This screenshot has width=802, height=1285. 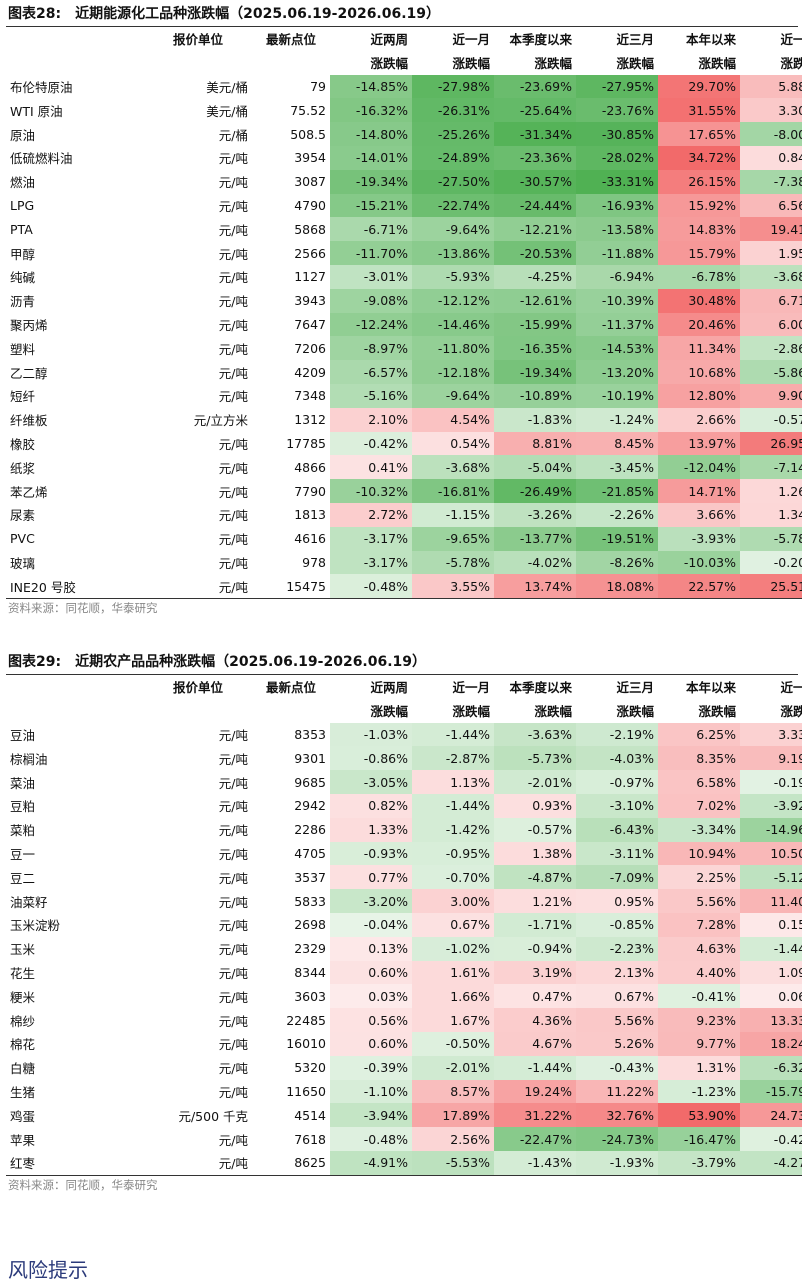 What do you see at coordinates (29, 373) in the screenshot?
I see `commodity-name: 乙二醇` at bounding box center [29, 373].